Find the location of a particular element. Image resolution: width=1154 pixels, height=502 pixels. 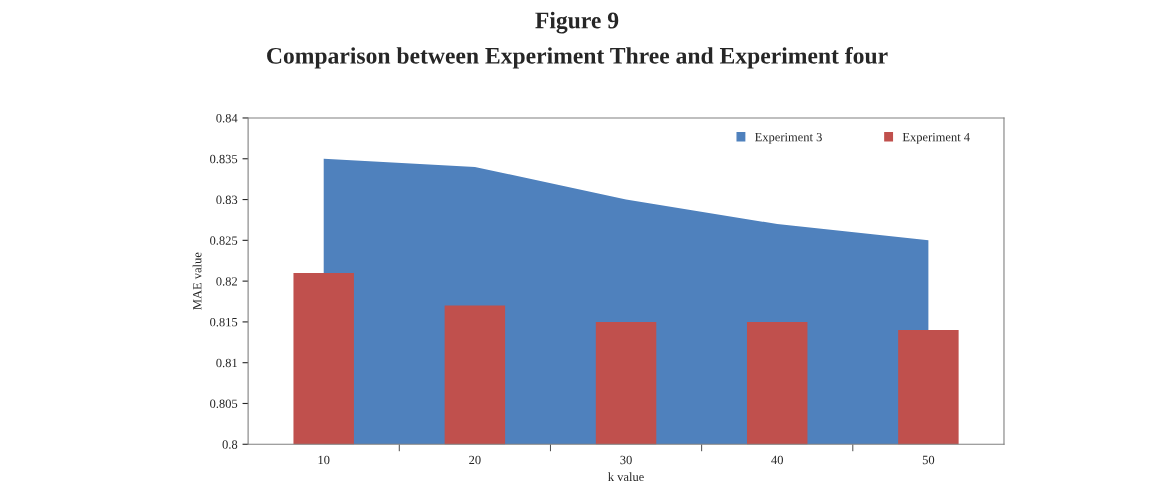

y-tick-label: 0.83 is located at coordinates (227, 200).